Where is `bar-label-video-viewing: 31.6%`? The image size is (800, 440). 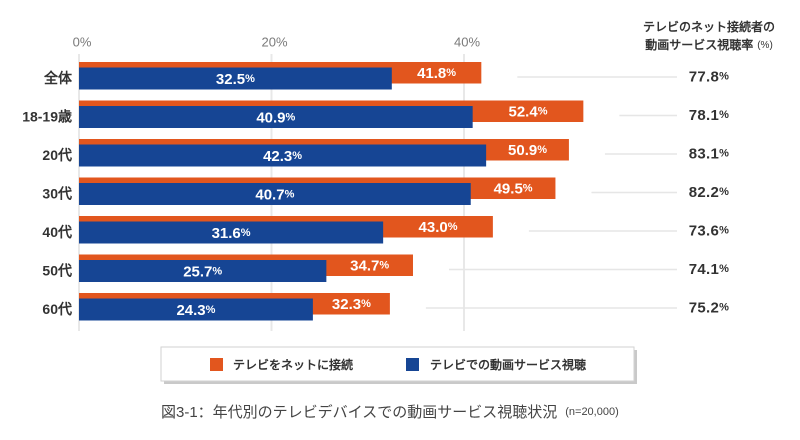 bar-label-video-viewing: 31.6% is located at coordinates (231, 233).